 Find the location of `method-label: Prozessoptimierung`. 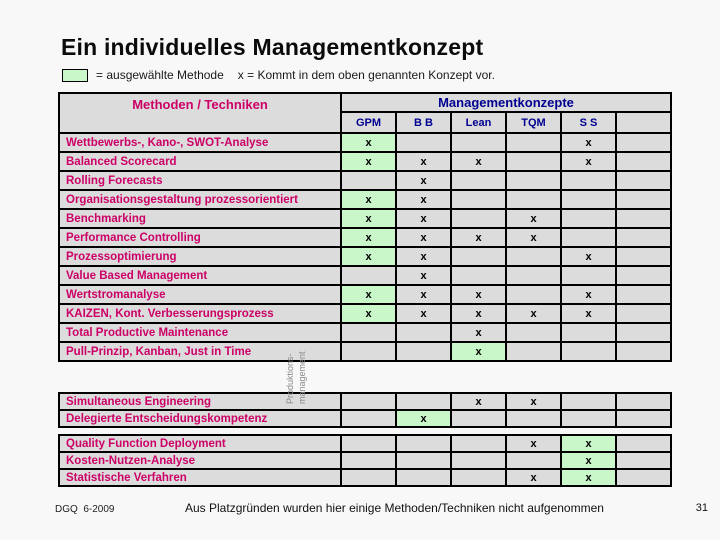

method-label: Prozessoptimierung is located at coordinates (200, 256).